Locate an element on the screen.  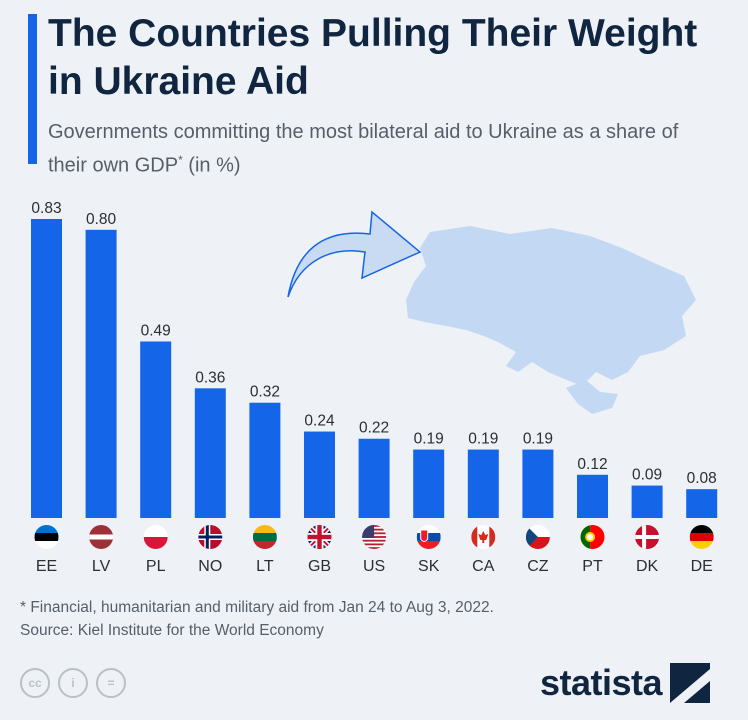
bar-pt is located at coordinates (592, 496).